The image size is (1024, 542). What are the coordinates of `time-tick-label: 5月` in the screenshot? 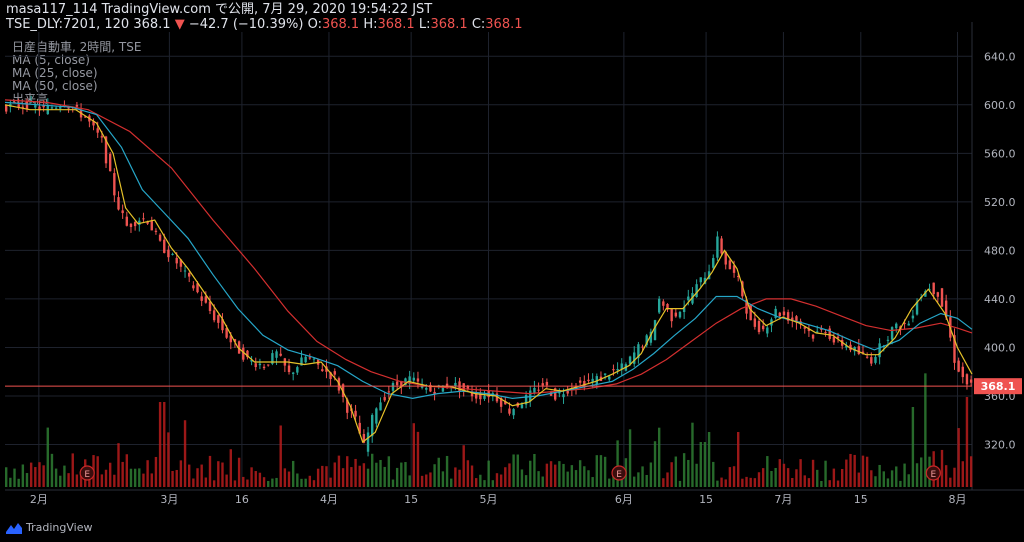 It's located at (489, 499).